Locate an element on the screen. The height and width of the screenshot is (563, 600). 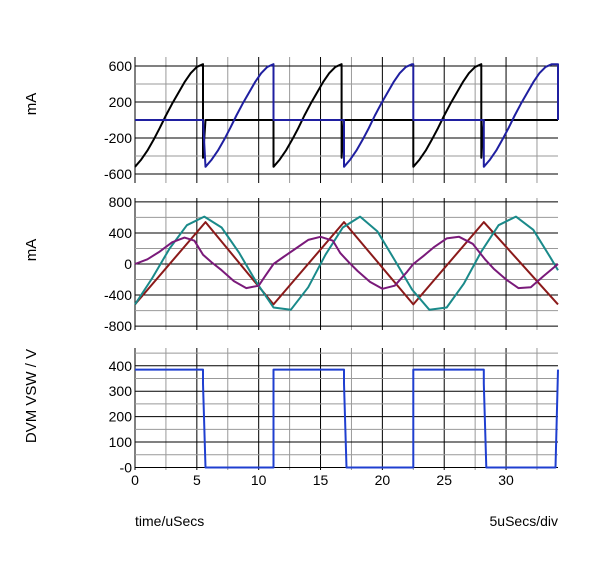
x-axis-label: time/uSecs is located at coordinates (169, 521).